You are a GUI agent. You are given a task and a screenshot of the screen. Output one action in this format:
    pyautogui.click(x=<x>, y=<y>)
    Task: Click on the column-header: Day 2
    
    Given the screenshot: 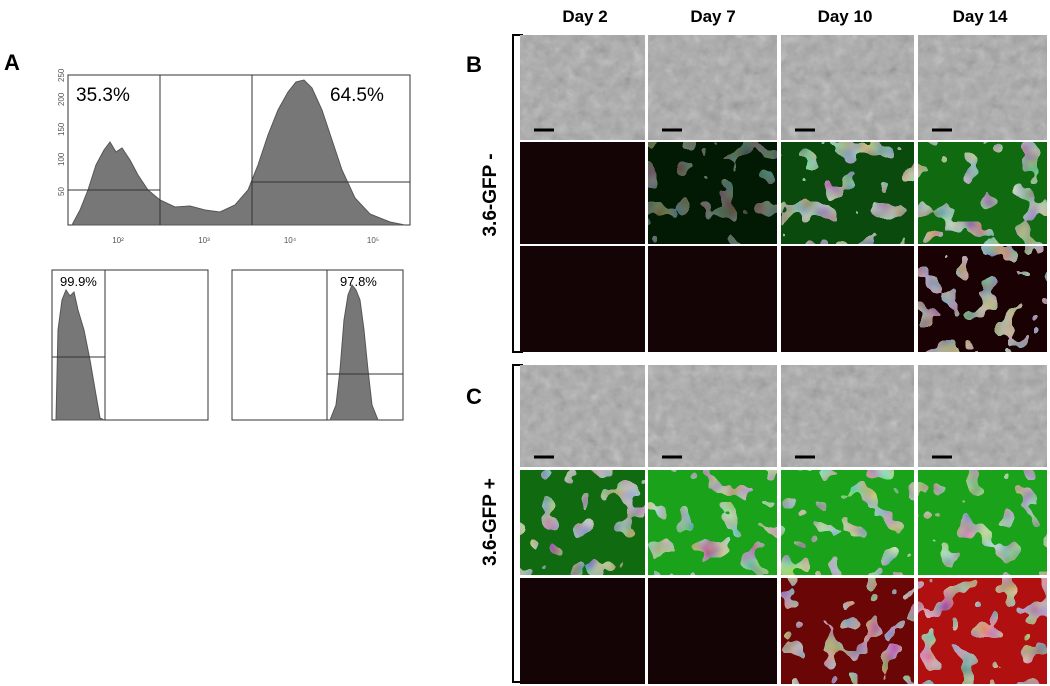 What is the action you would take?
    pyautogui.click(x=584, y=16)
    